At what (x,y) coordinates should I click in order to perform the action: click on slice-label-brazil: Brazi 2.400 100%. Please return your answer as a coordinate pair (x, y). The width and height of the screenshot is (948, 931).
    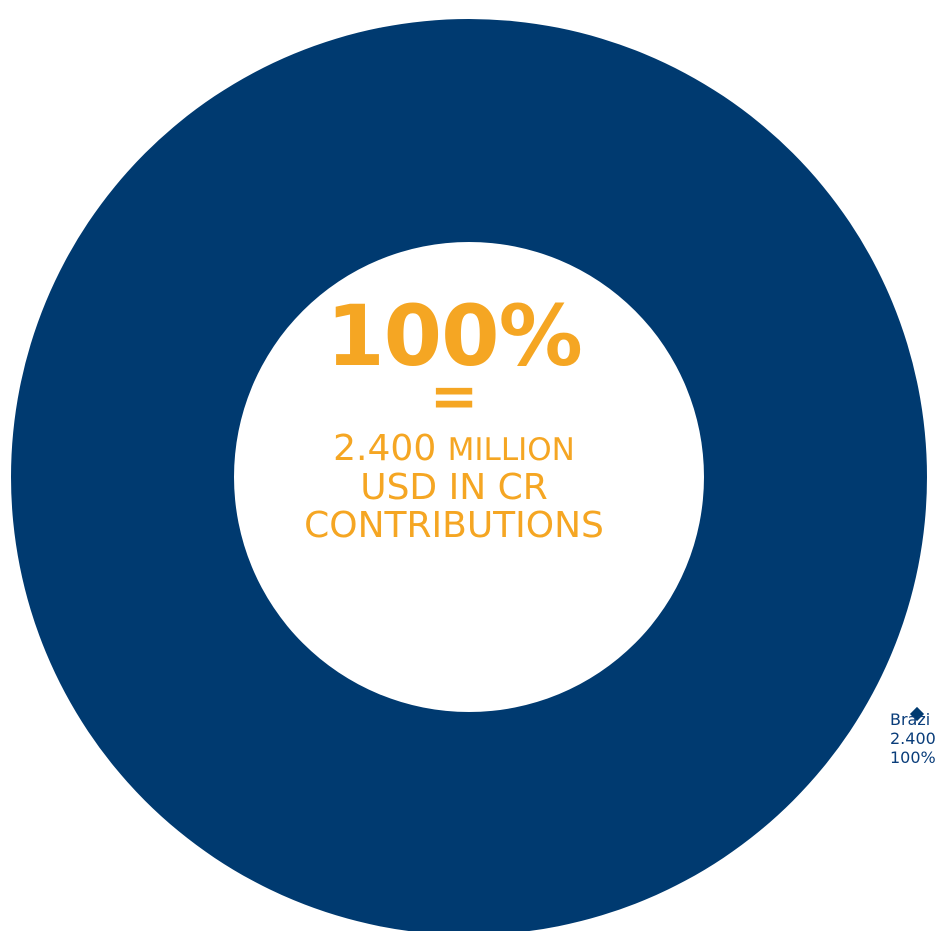
    Looking at the image, I should click on (919, 738).